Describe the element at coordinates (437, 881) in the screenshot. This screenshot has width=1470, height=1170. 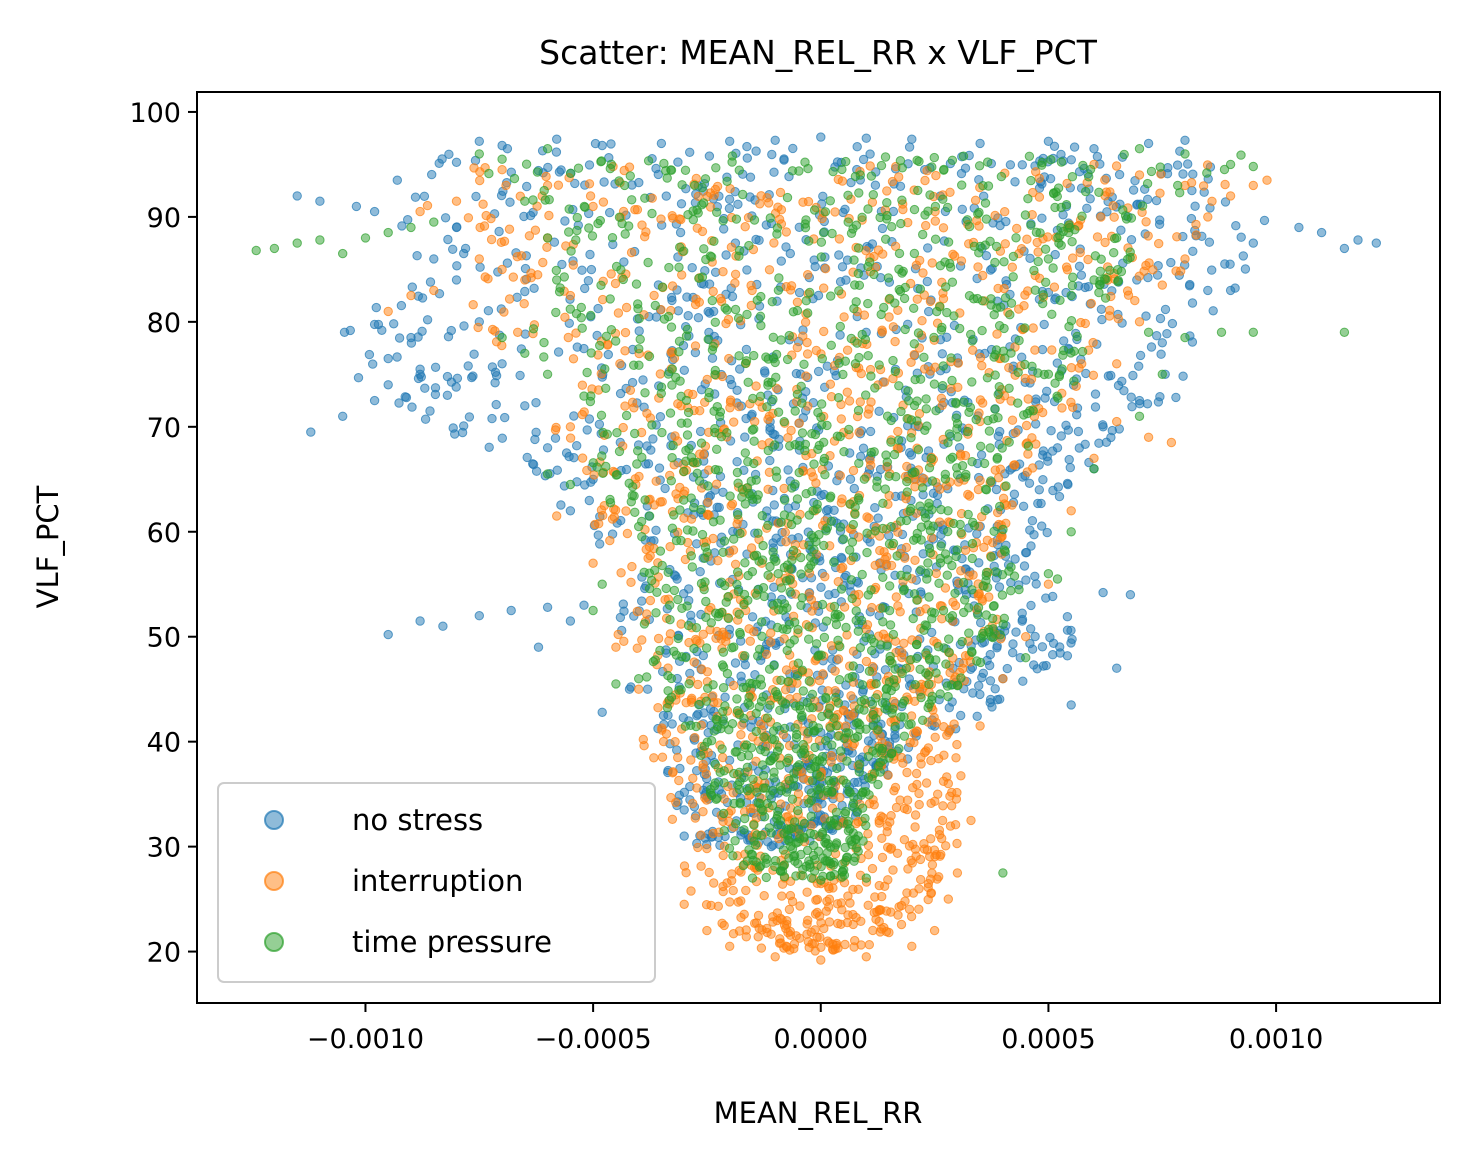
I see `legend-label: interruption` at that location.